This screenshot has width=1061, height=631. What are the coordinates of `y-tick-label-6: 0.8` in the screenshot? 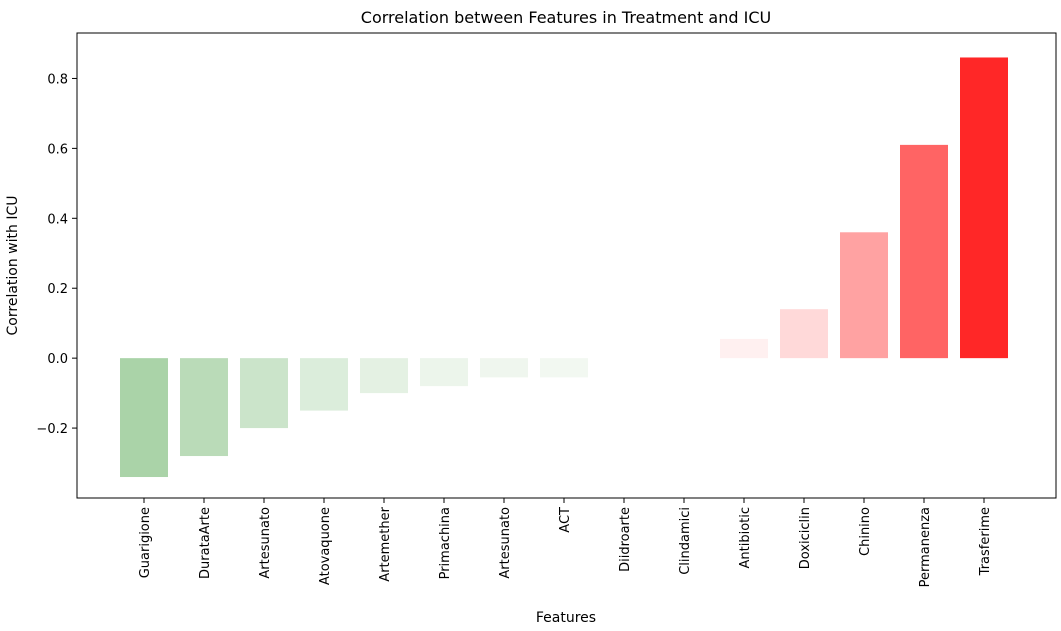 It's located at (57, 79).